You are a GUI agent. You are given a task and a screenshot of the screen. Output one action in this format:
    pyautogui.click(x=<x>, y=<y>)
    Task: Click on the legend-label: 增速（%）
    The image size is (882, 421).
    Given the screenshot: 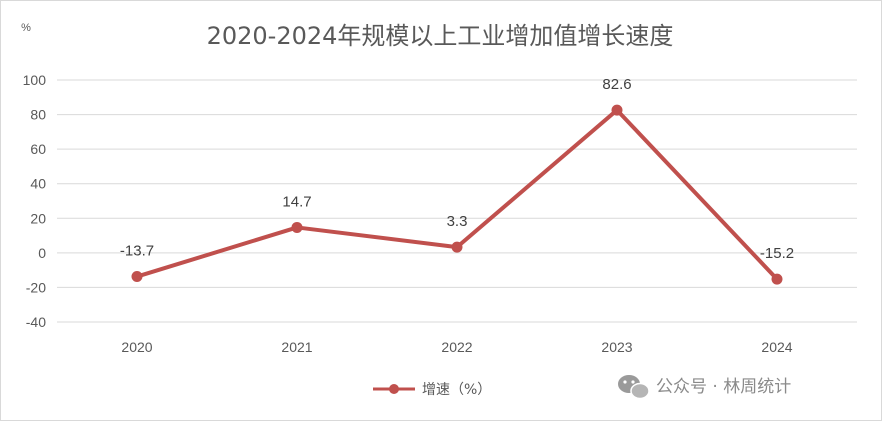 What is the action you would take?
    pyautogui.click(x=456, y=390)
    